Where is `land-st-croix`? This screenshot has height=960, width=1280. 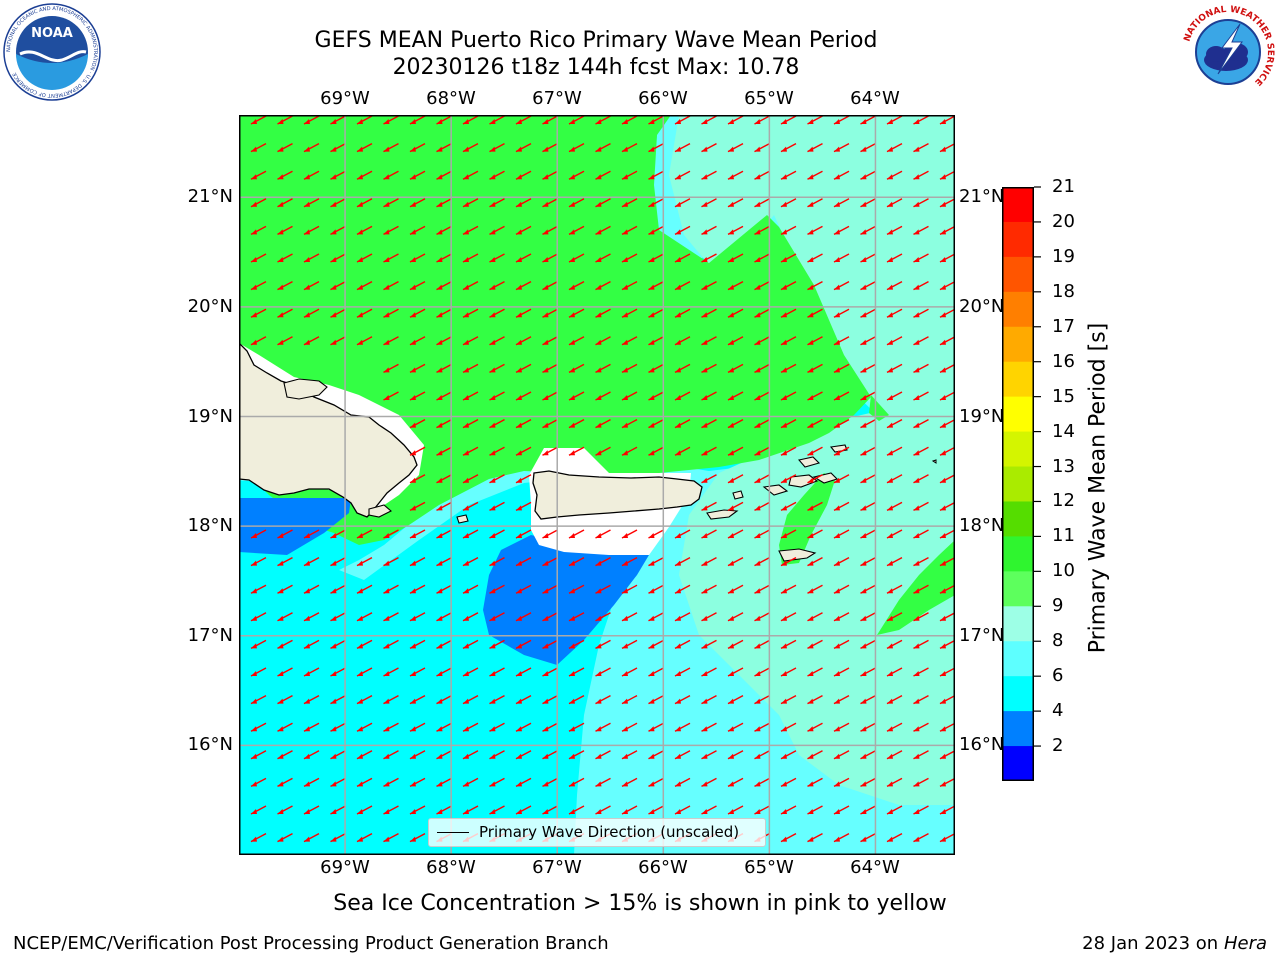 land-st-croix is located at coordinates (797, 555).